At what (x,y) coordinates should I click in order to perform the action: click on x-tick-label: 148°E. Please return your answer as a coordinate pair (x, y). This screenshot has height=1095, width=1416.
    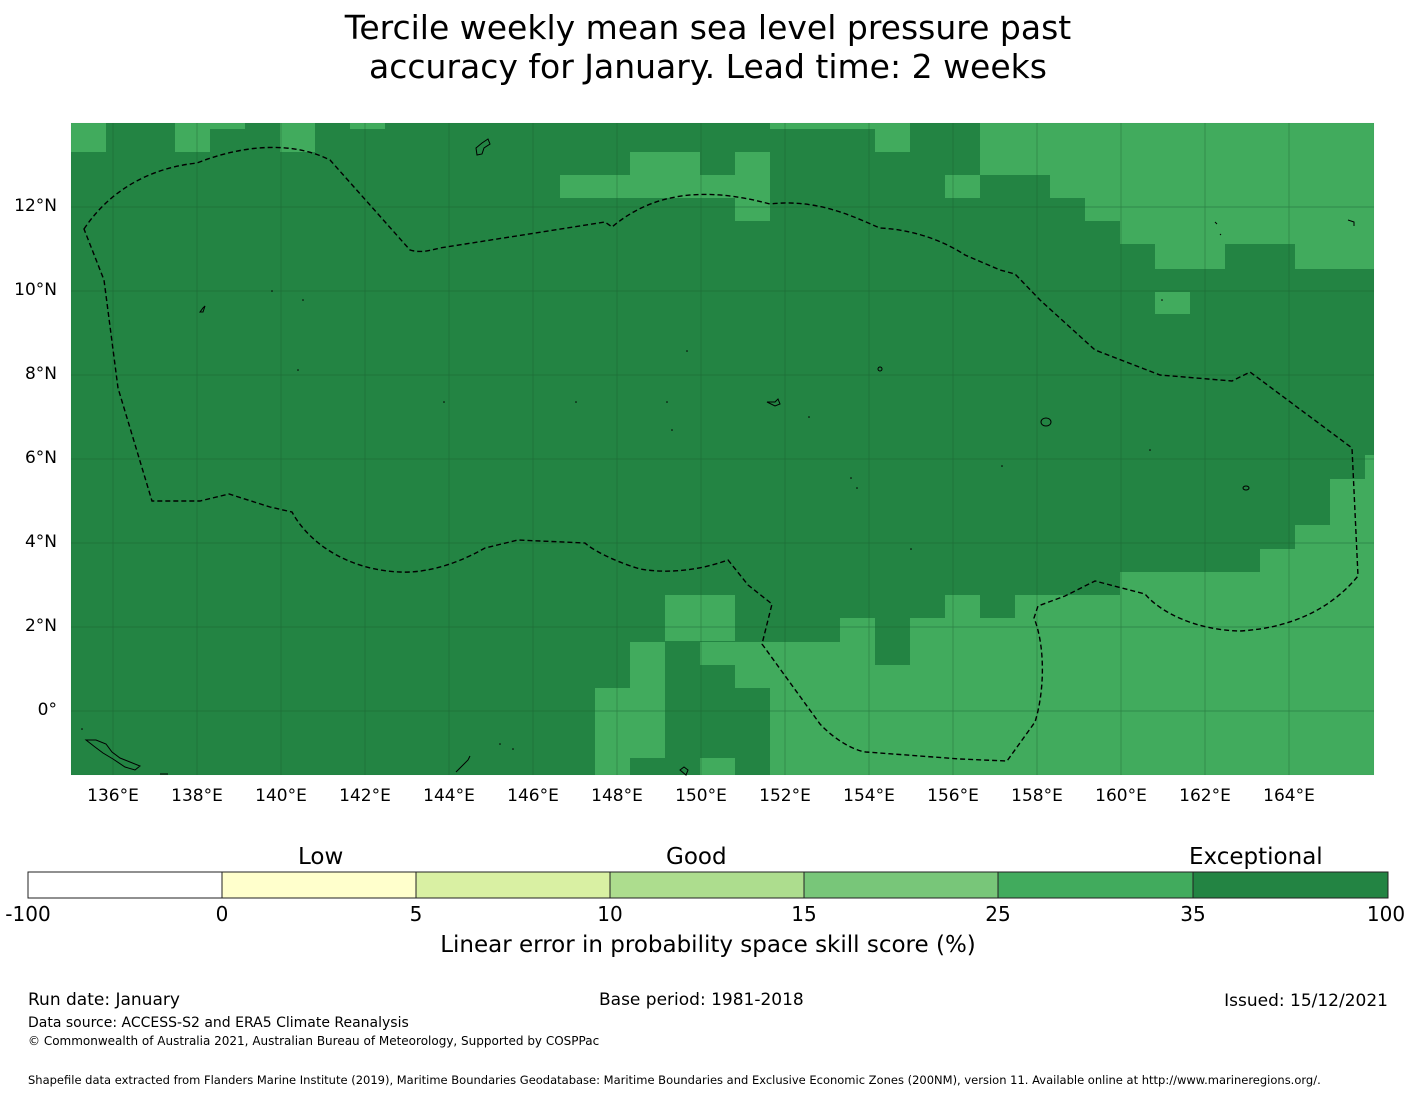
    Looking at the image, I should click on (617, 796).